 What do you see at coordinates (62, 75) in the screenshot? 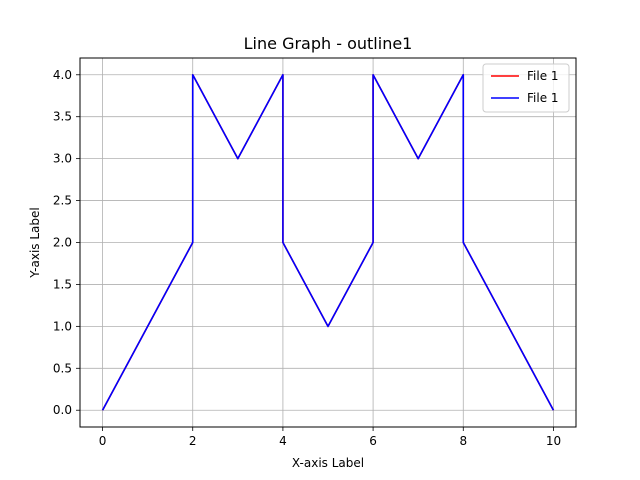
I see `y-tick-label: 4.0` at bounding box center [62, 75].